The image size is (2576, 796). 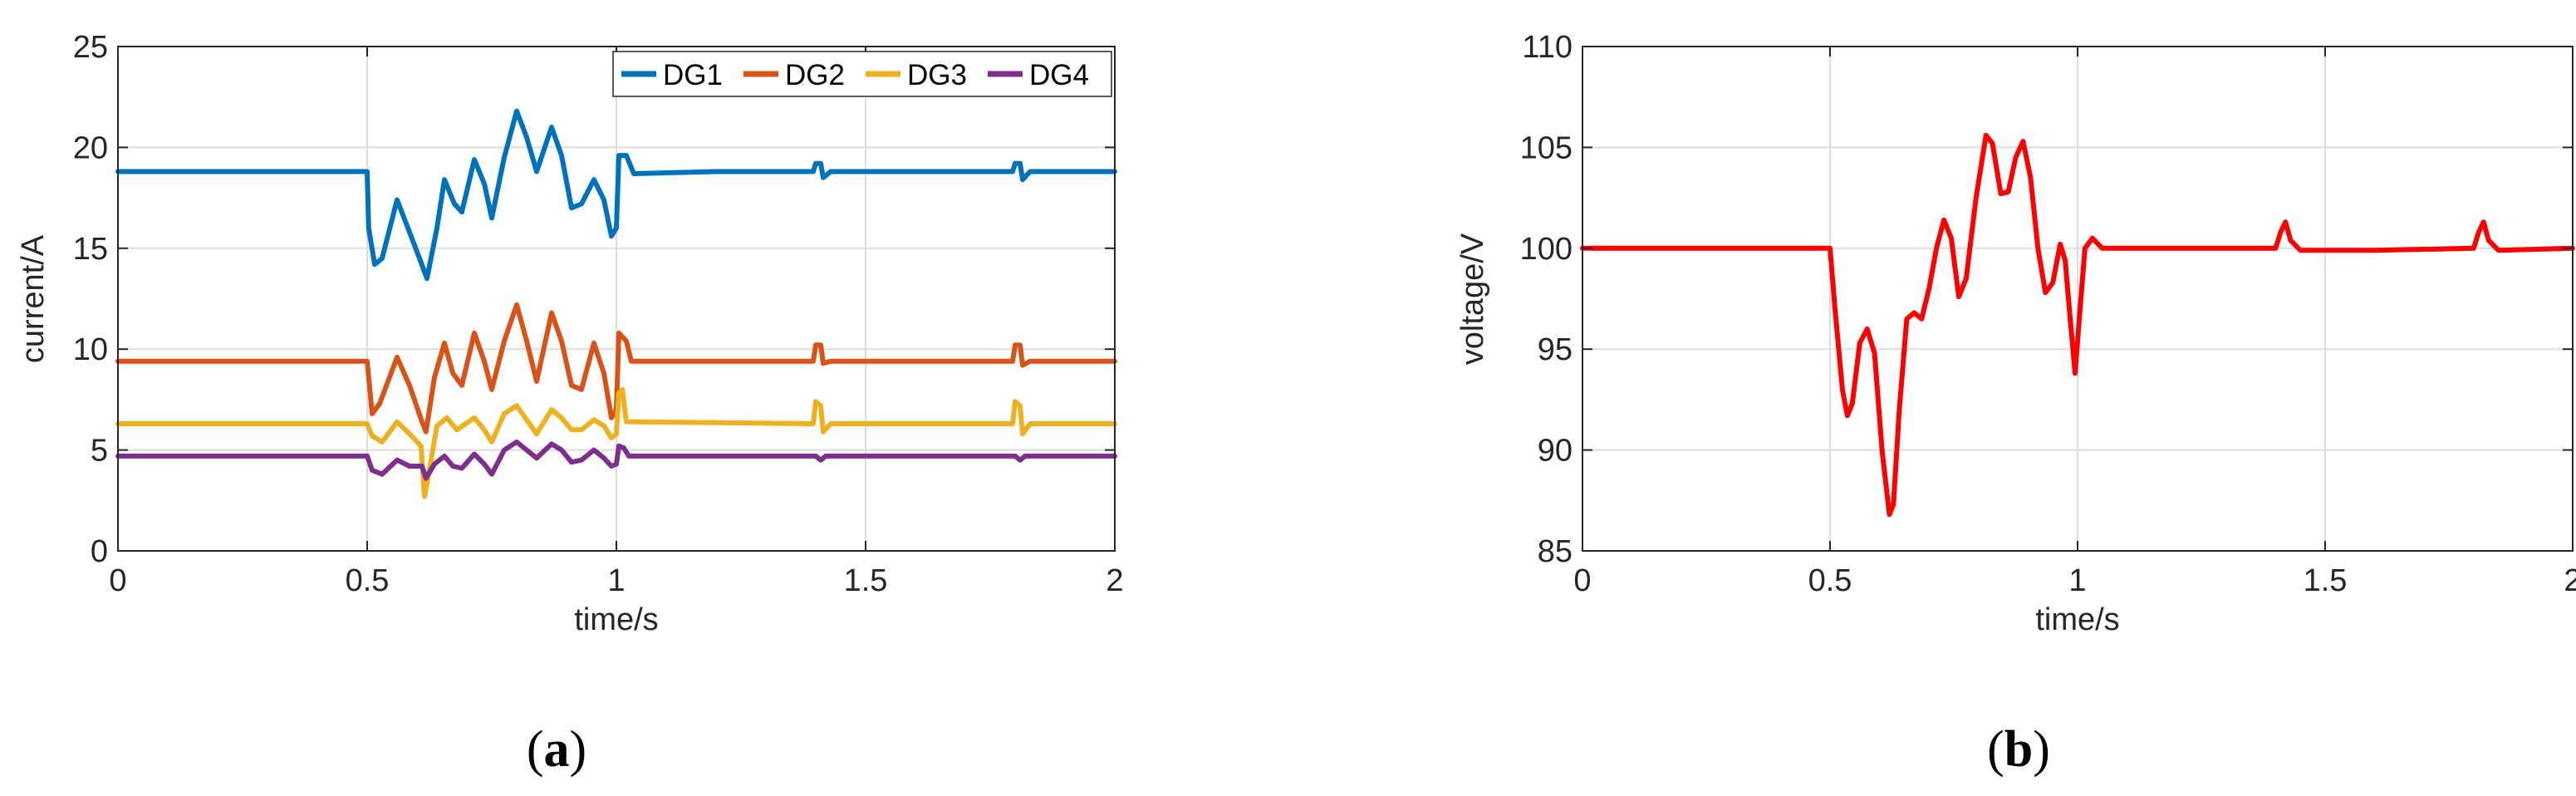 What do you see at coordinates (1472, 299) in the screenshot?
I see `y-axis-label-b: voltage/V` at bounding box center [1472, 299].